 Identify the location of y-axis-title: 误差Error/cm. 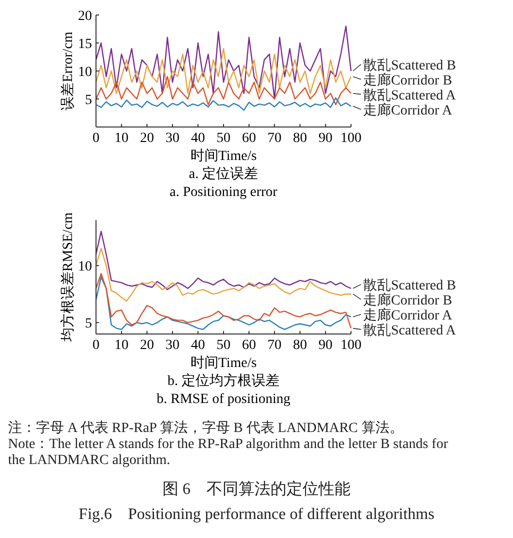
(68, 71).